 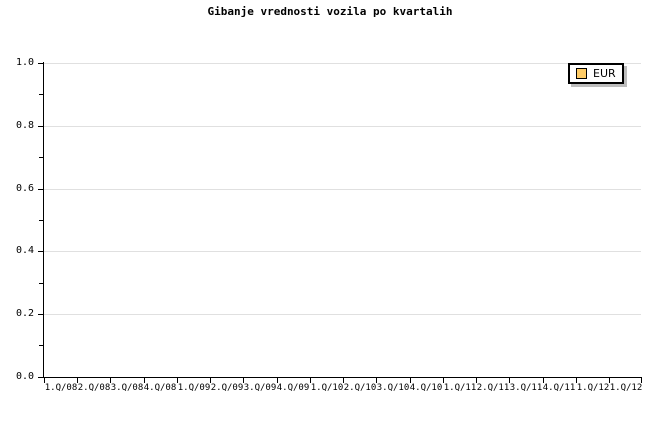 What do you see at coordinates (43, 220) in the screenshot?
I see `y-axis-line` at bounding box center [43, 220].